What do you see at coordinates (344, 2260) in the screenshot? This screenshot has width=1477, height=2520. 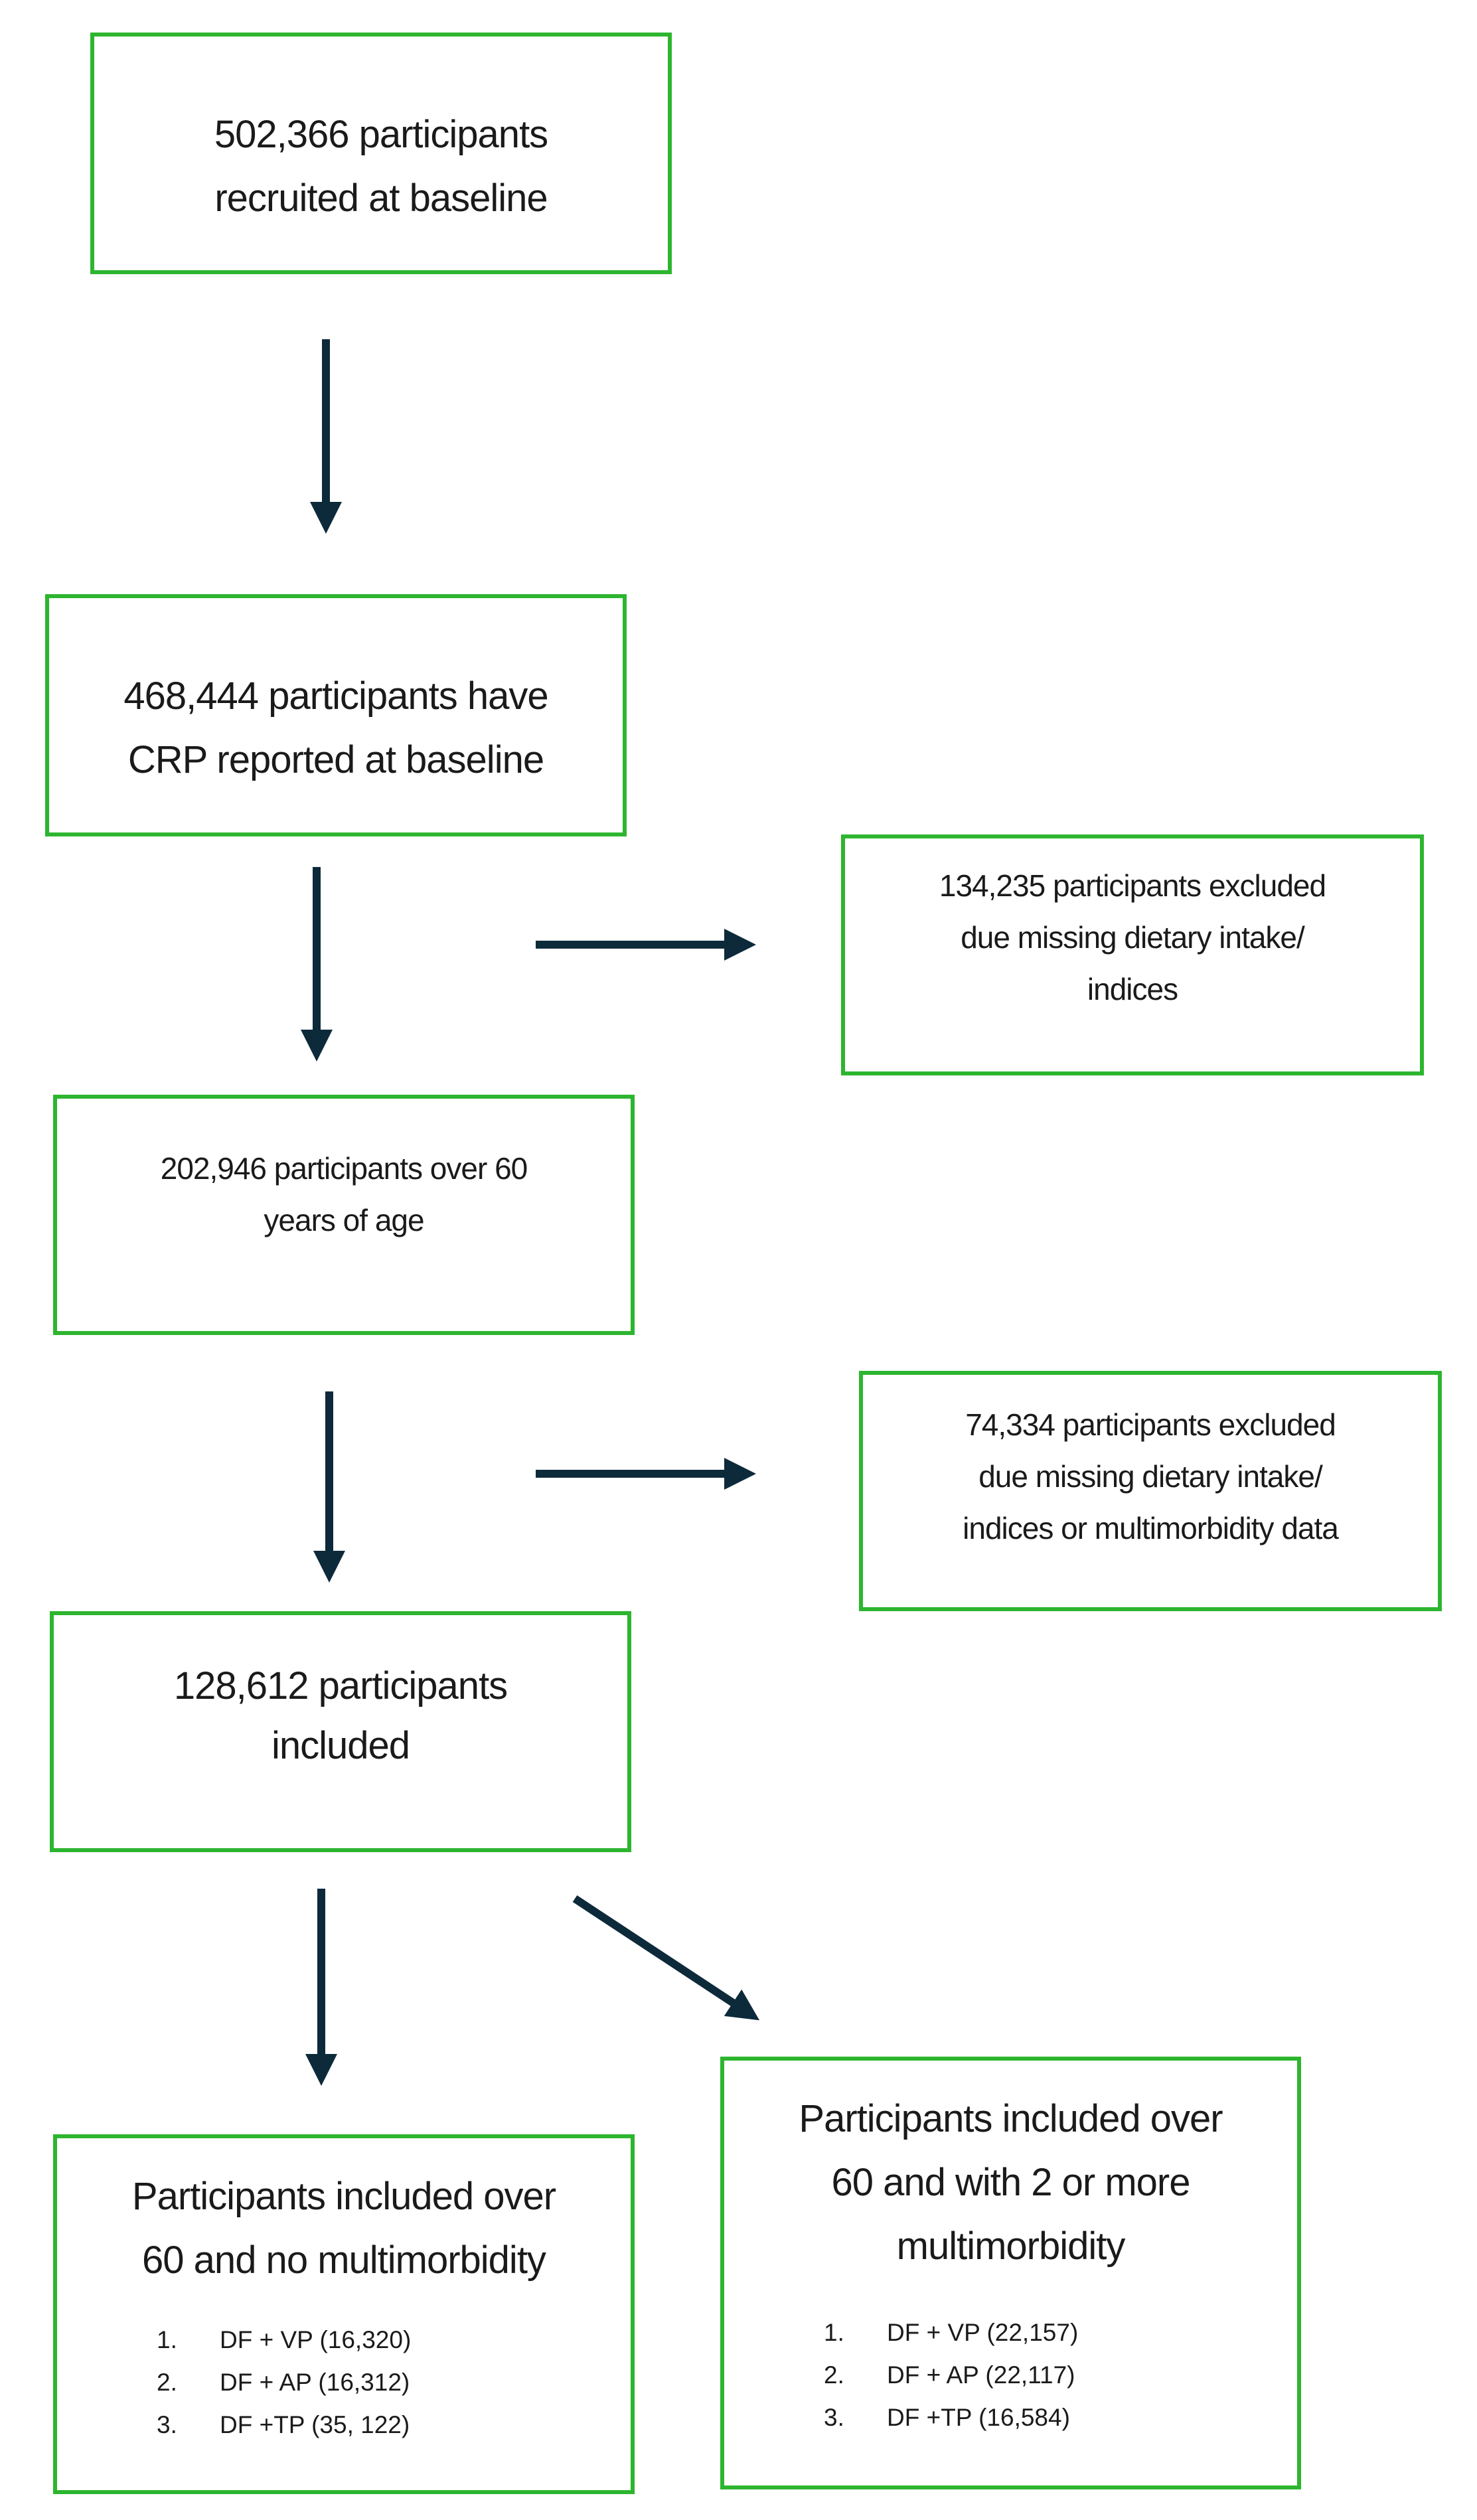 I see `box-title: 60 and no multimorbidity` at bounding box center [344, 2260].